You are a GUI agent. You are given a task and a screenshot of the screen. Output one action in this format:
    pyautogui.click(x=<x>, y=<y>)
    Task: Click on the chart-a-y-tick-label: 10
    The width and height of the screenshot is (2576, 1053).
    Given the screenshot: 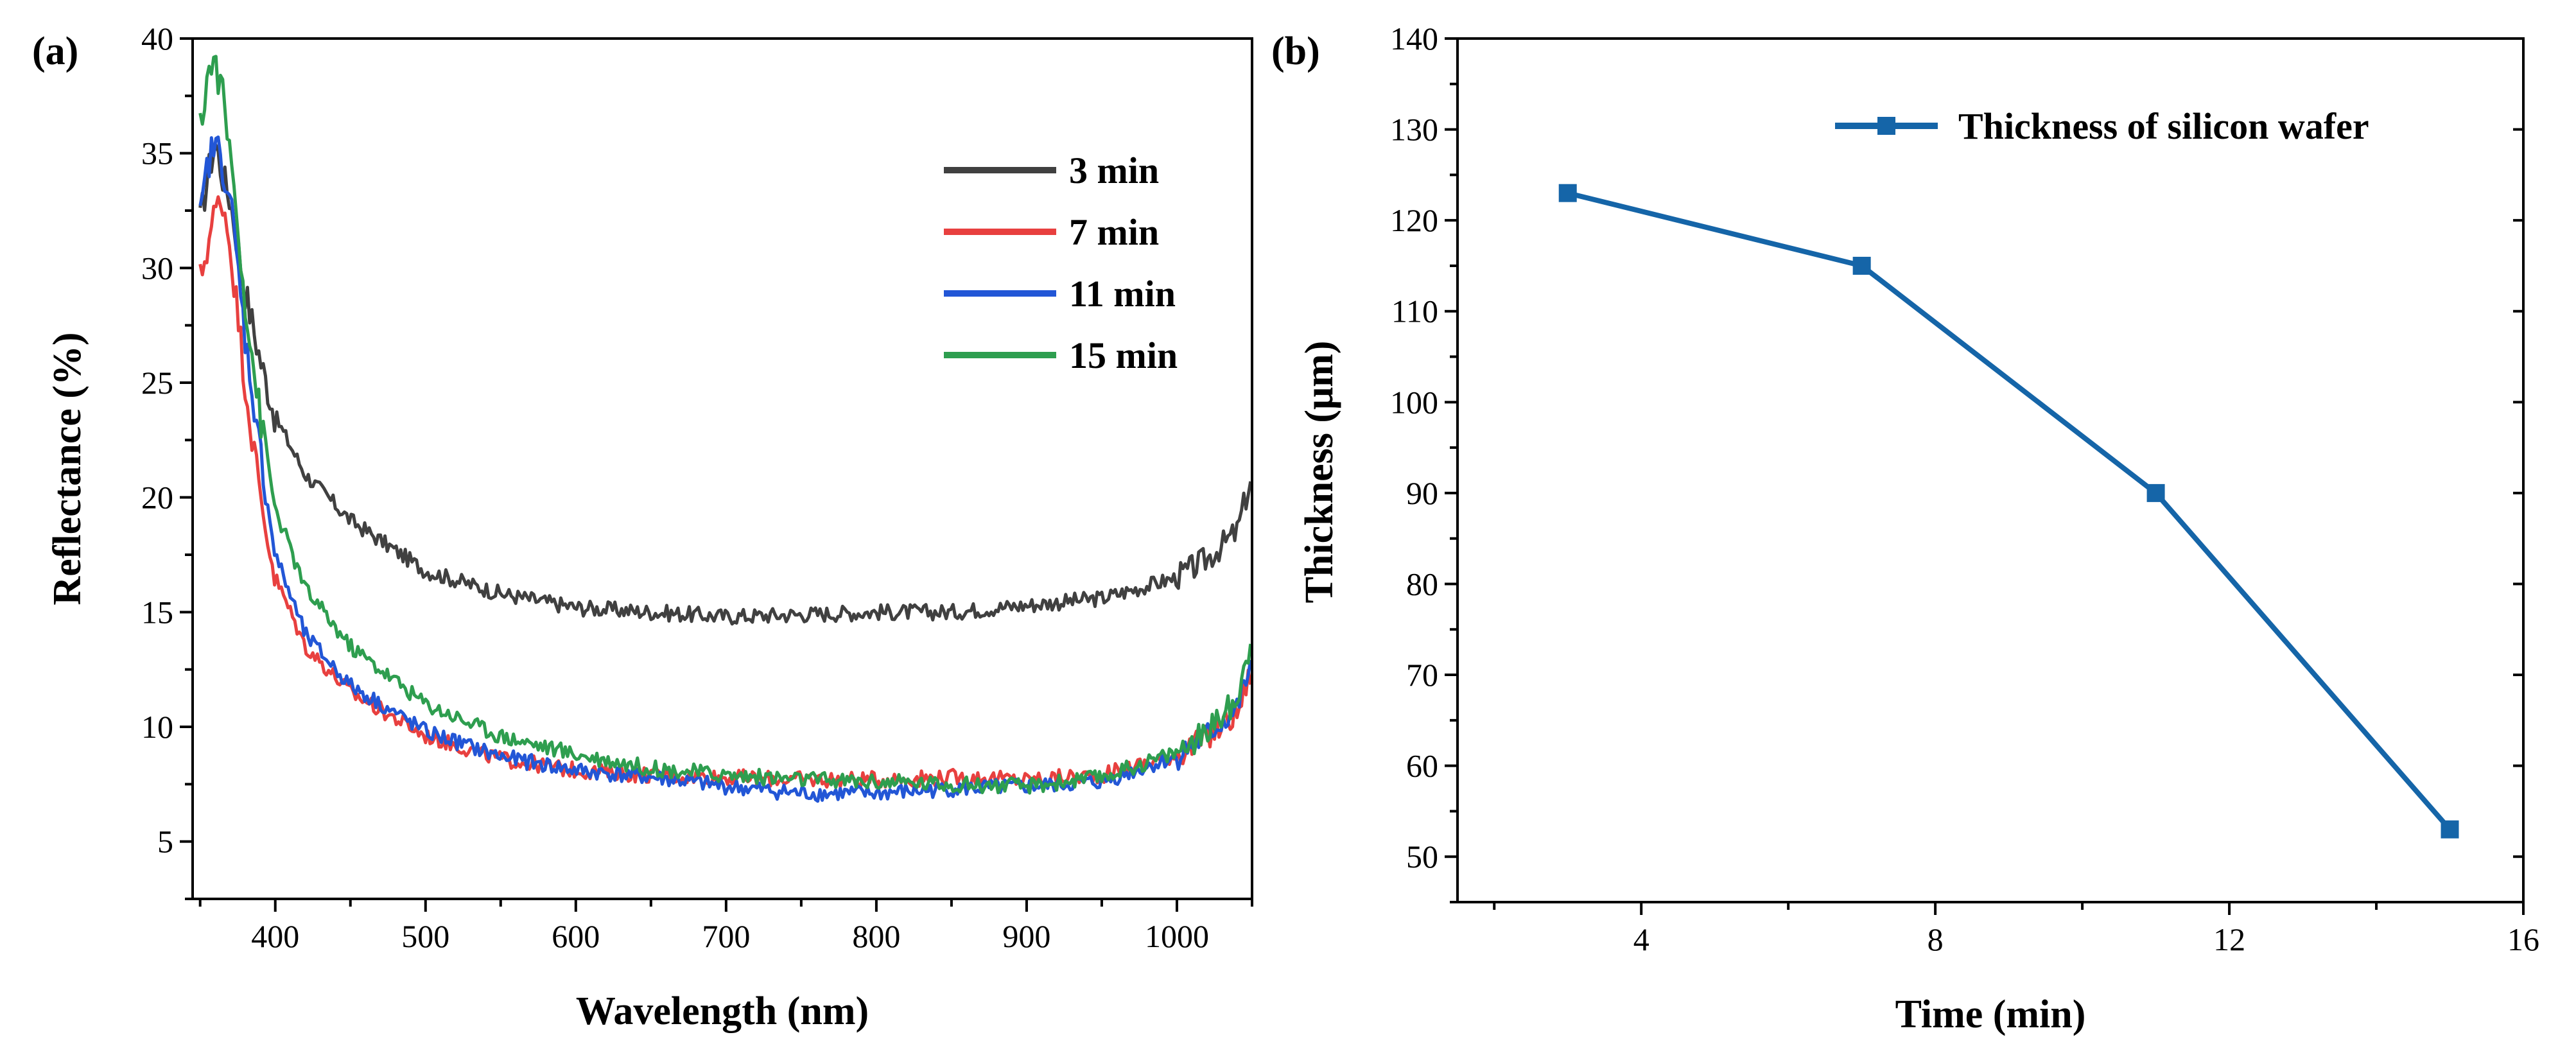 What is the action you would take?
    pyautogui.click(x=157, y=727)
    